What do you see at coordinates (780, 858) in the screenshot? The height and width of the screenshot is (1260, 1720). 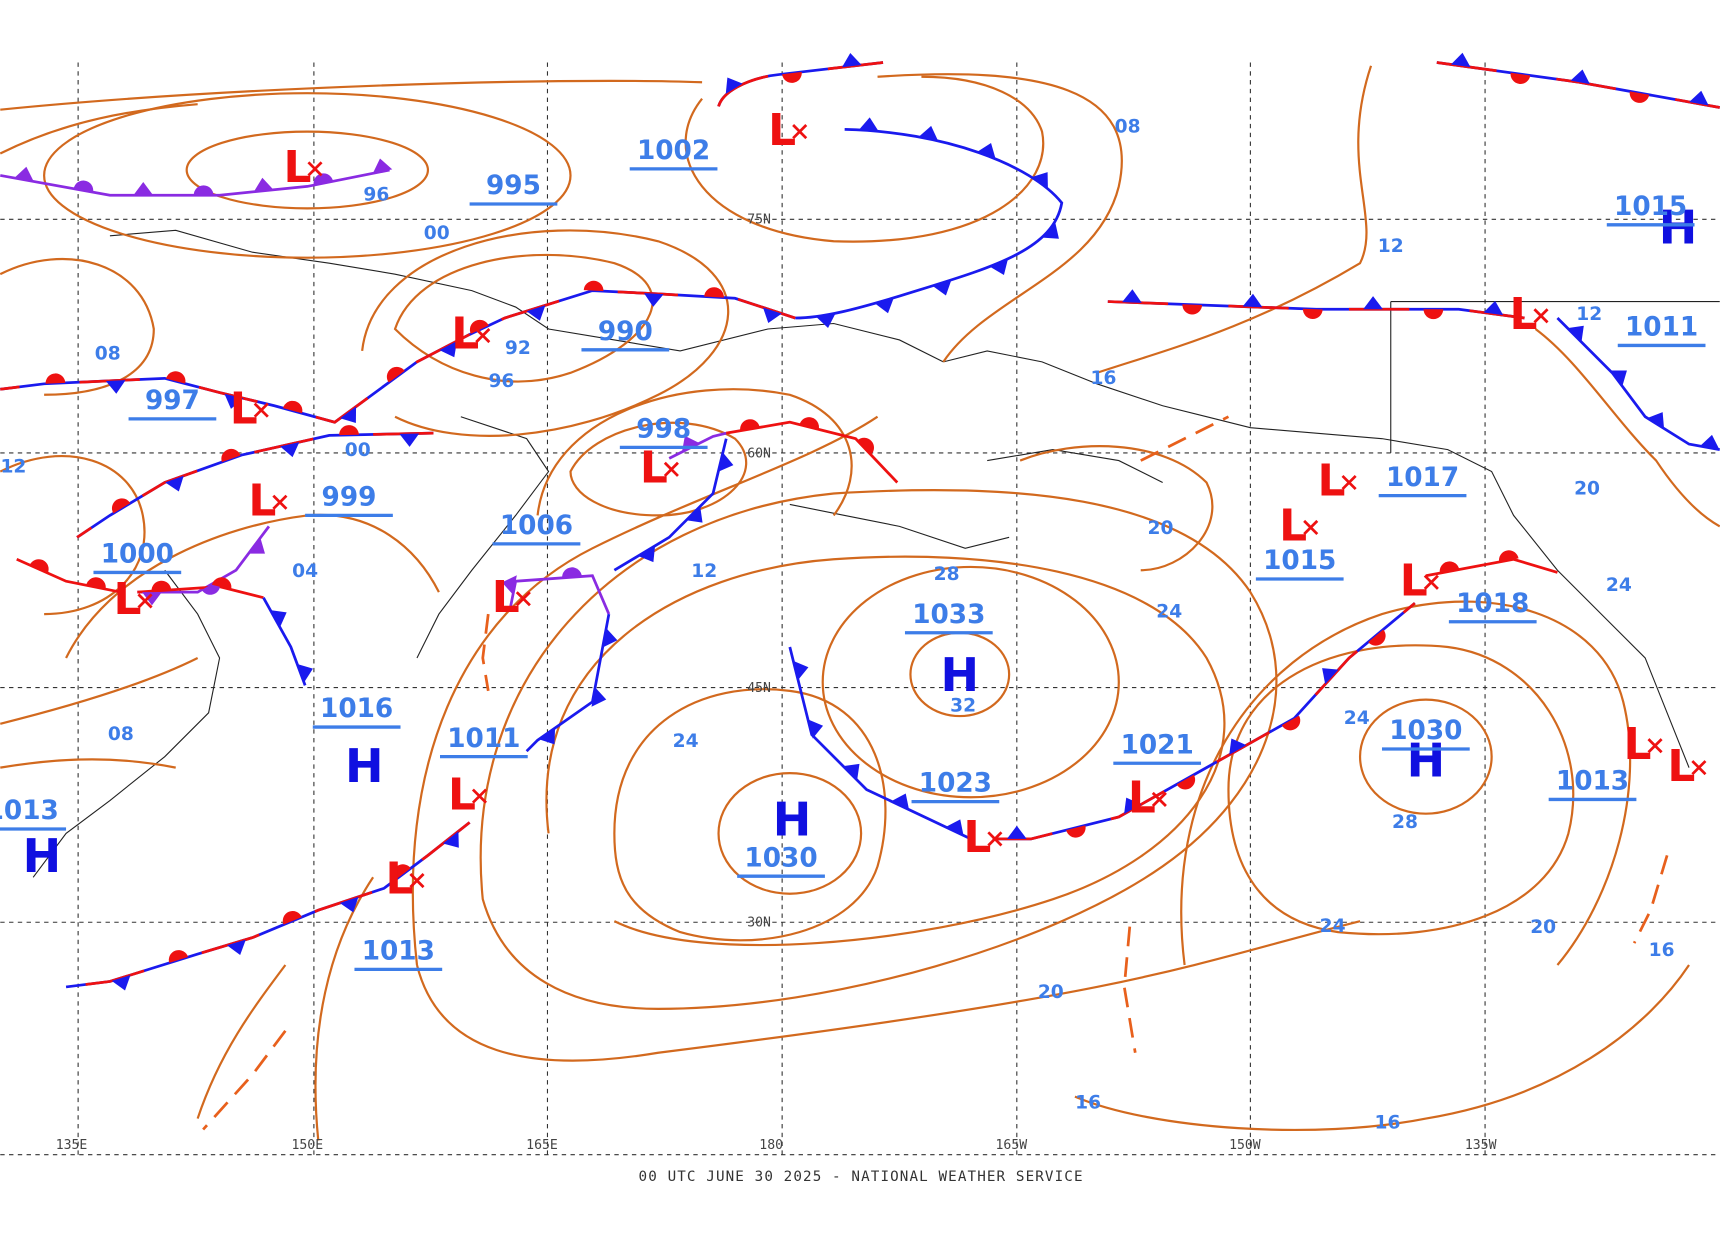 I see `central-pressure: 1030` at bounding box center [780, 858].